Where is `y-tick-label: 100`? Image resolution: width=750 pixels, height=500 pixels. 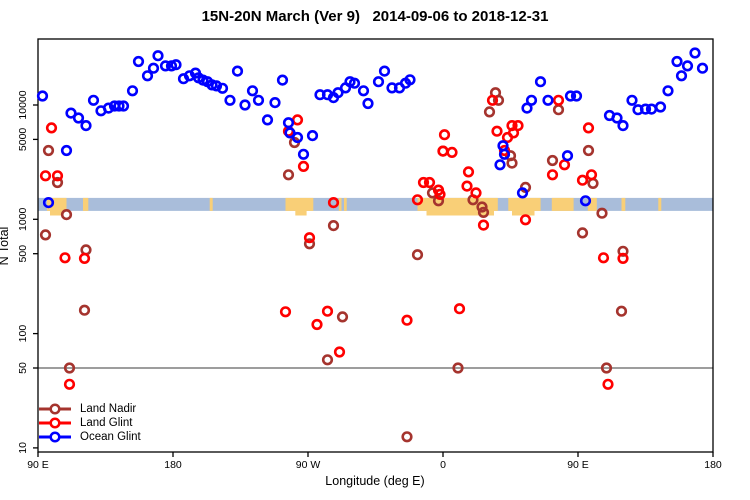 y-tick-label: 100 is located at coordinates (23, 334).